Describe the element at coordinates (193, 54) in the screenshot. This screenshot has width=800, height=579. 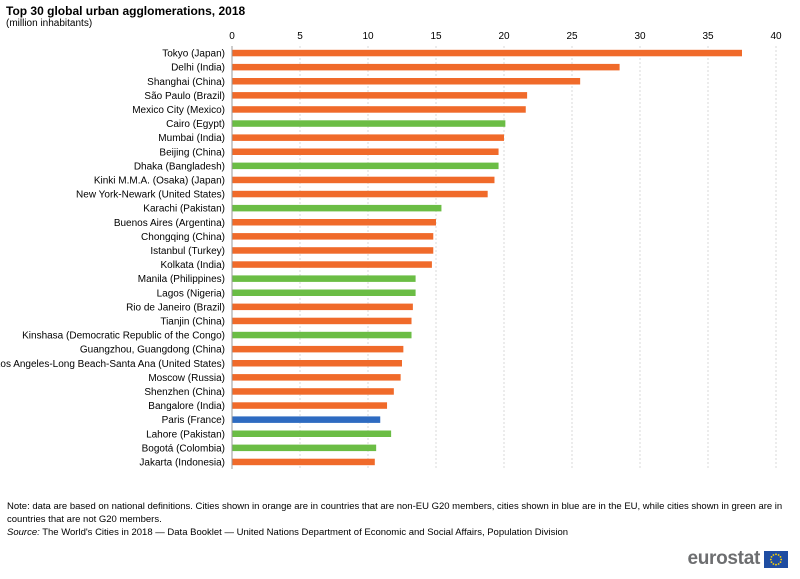
I see `category-label: Tokyo (Japan)` at that location.